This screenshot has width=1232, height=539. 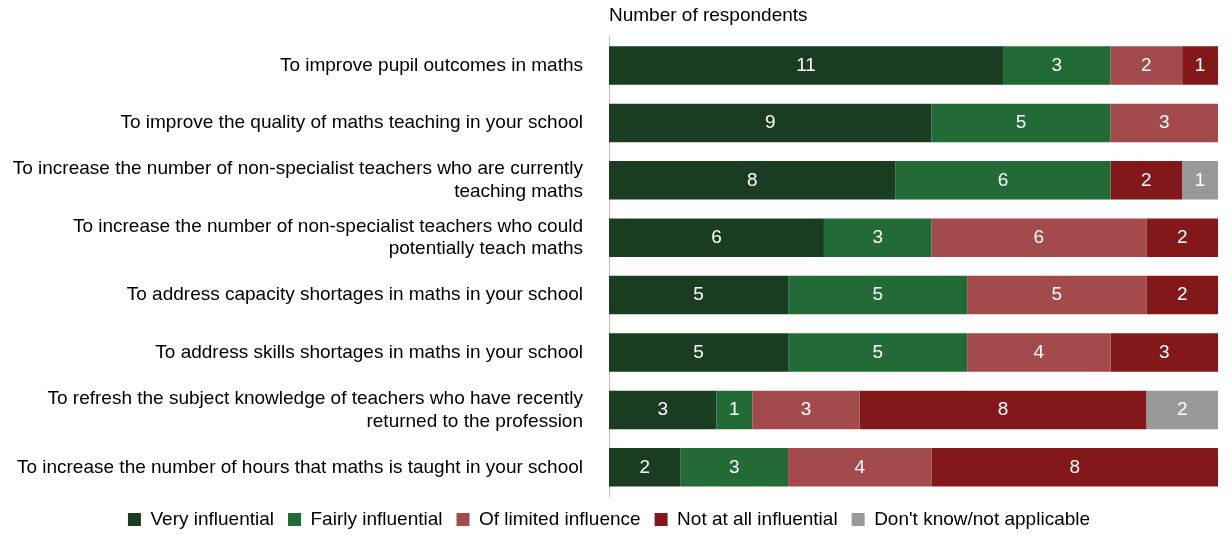 What do you see at coordinates (354, 294) in the screenshot?
I see `y-tick-label: To address capacity shortages in maths in your school` at bounding box center [354, 294].